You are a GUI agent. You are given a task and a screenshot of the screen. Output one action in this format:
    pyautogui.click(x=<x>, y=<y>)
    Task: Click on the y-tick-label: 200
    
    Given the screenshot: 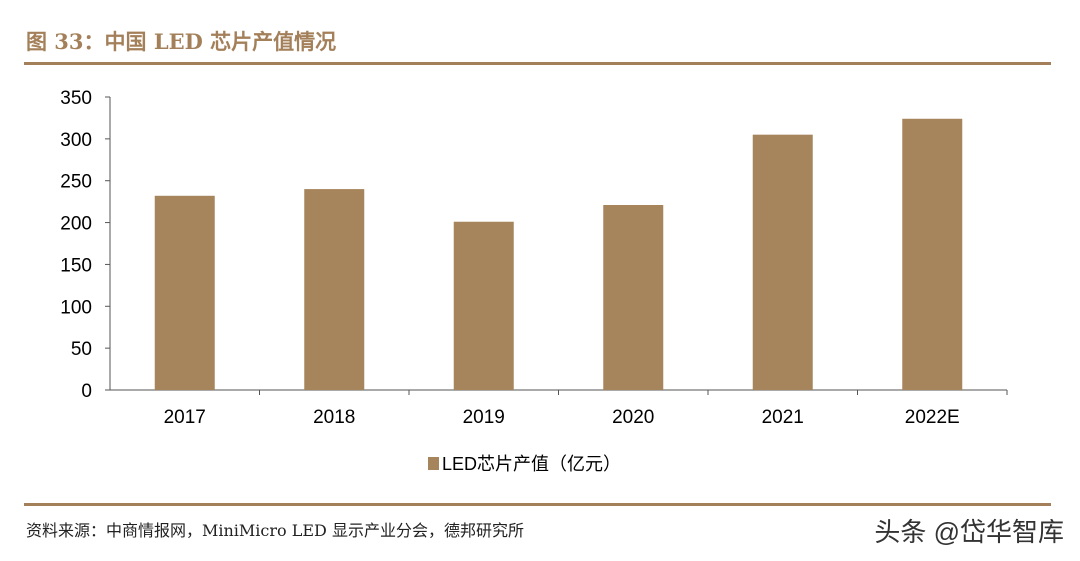 What is the action you would take?
    pyautogui.click(x=76, y=224)
    